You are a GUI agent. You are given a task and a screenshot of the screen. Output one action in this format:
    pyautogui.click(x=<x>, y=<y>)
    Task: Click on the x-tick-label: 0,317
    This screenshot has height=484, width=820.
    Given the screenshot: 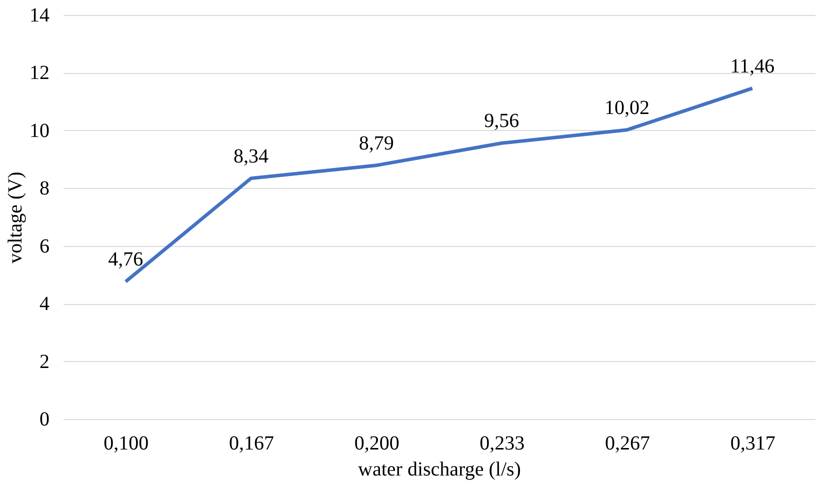 What is the action you would take?
    pyautogui.click(x=753, y=443)
    